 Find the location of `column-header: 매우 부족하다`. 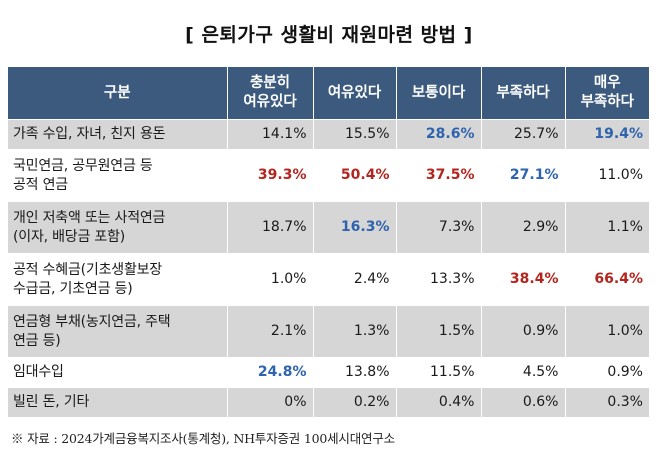

column-header: 매우 부족하다 is located at coordinates (607, 93).